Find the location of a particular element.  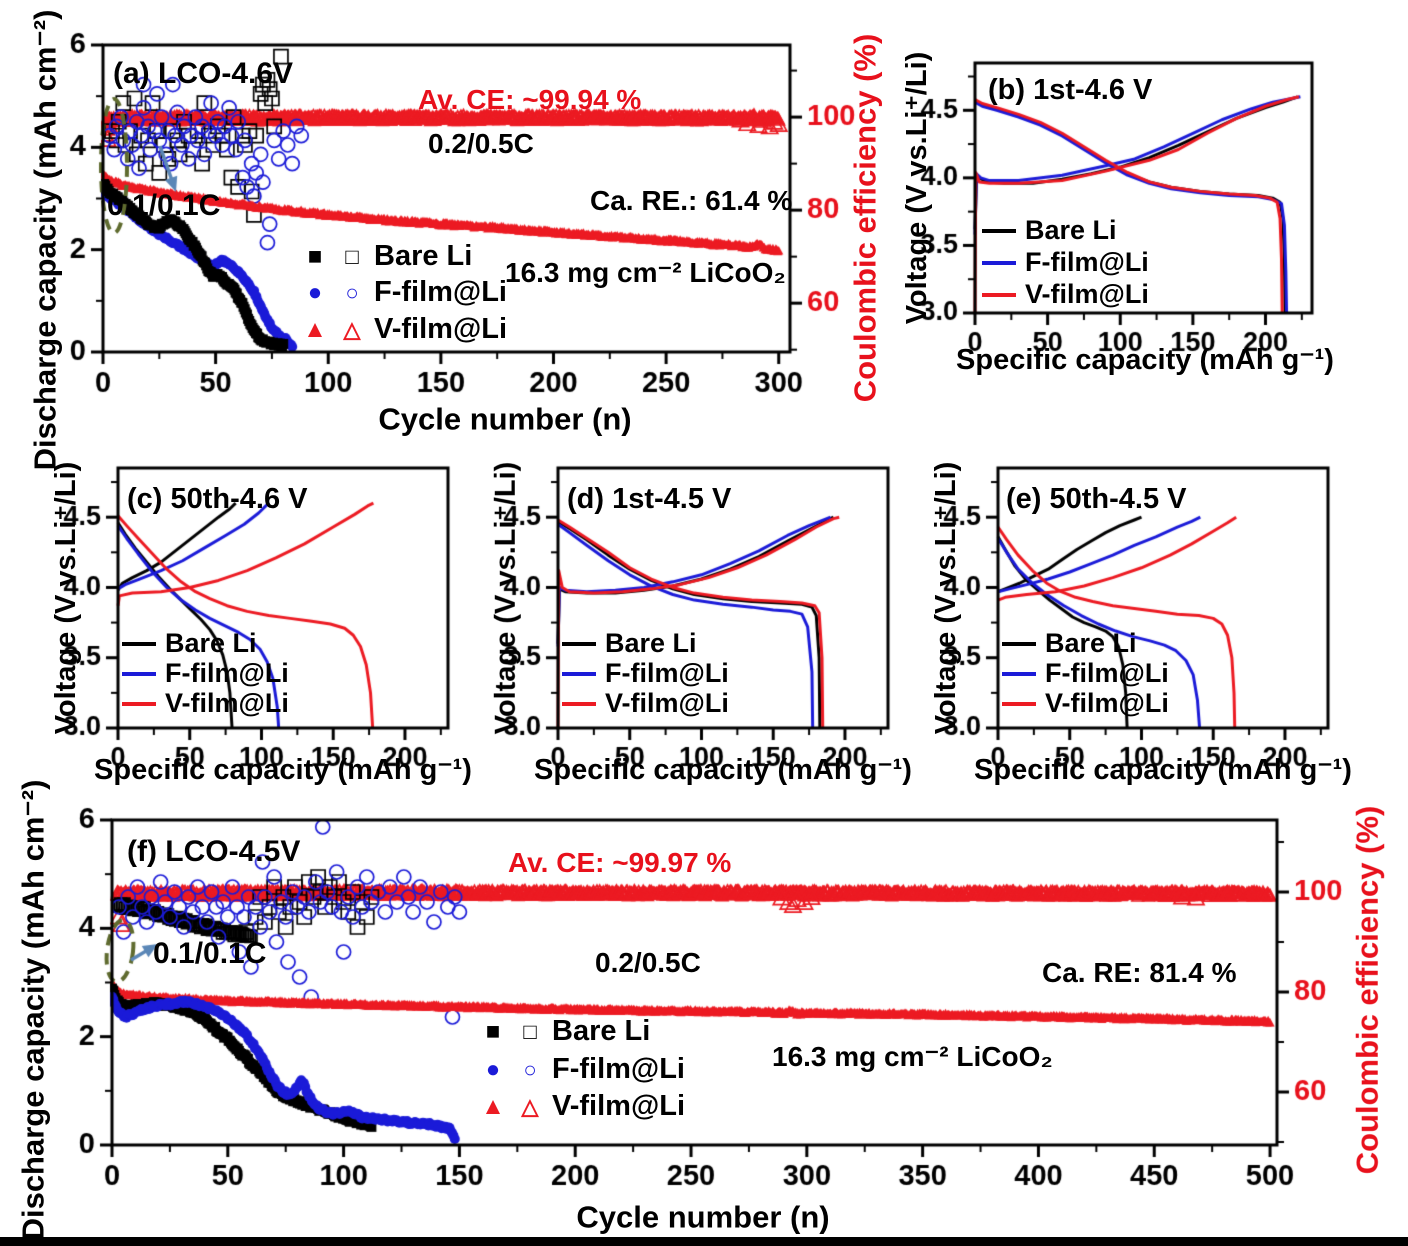

panel-f-x-axis-label: Cycle number (n) is located at coordinates (703, 1217).